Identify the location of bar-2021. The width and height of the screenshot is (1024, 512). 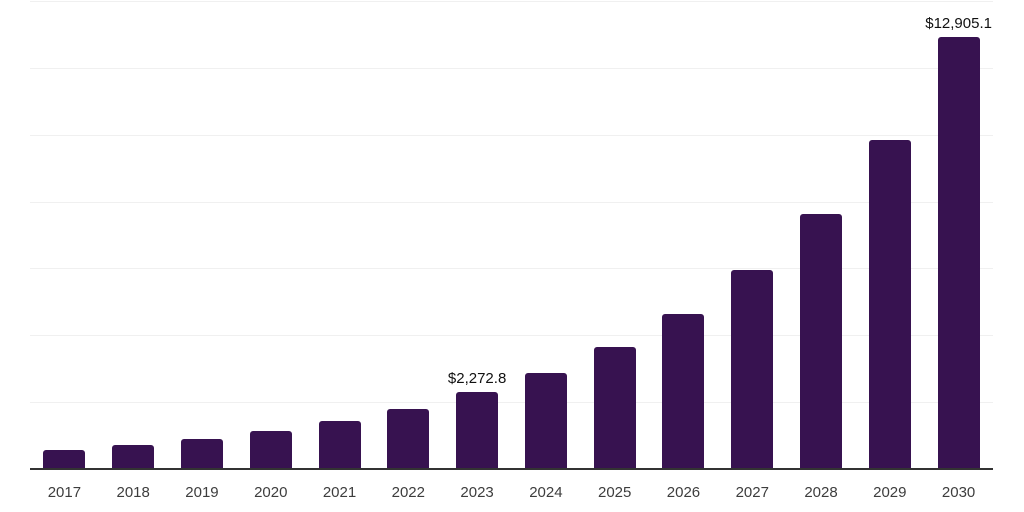
(339, 444).